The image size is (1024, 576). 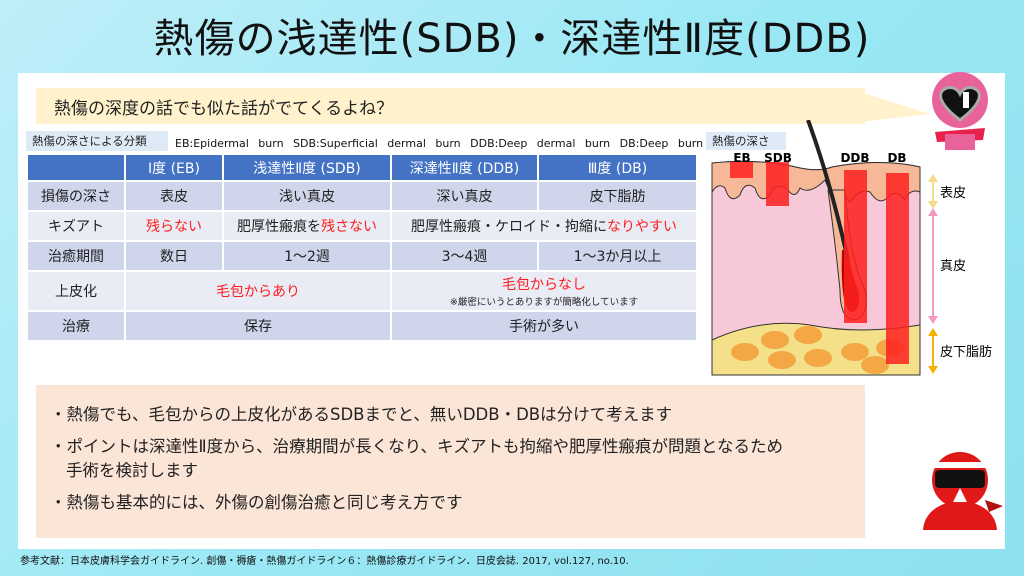 I want to click on row-label: 損傷の深さ, so click(x=76, y=196).